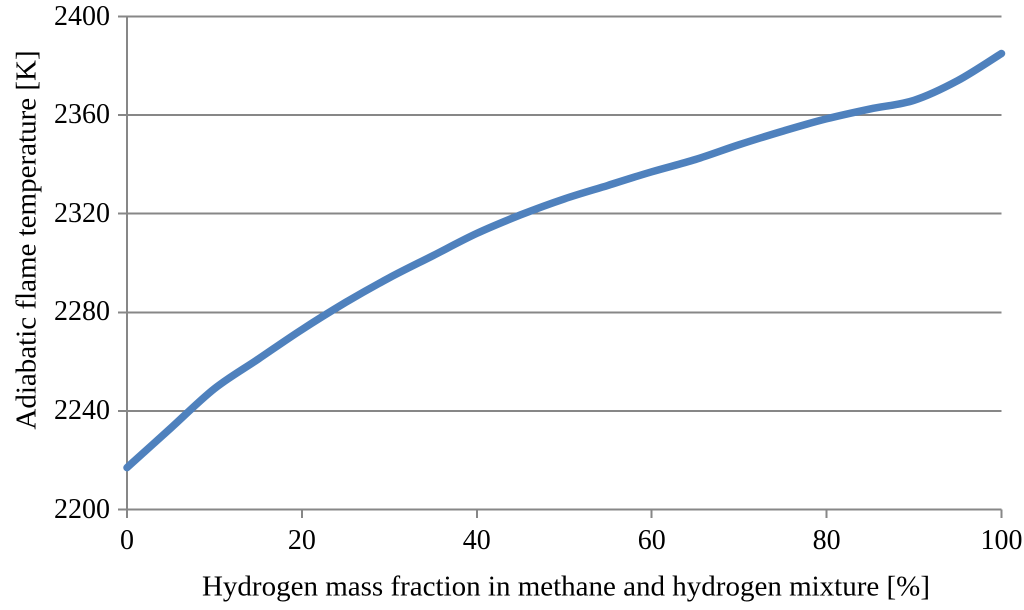  Describe the element at coordinates (651, 540) in the screenshot. I see `x-tick-label: 60` at that location.